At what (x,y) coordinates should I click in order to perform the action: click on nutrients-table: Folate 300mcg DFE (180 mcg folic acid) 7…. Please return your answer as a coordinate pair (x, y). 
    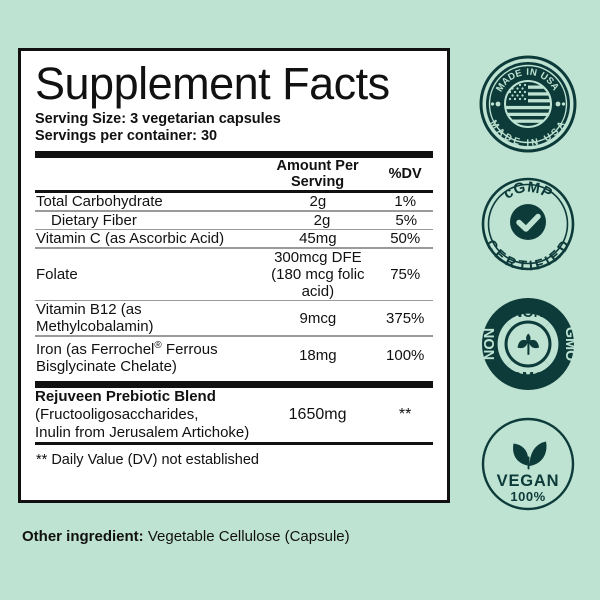
    Looking at the image, I should click on (234, 274).